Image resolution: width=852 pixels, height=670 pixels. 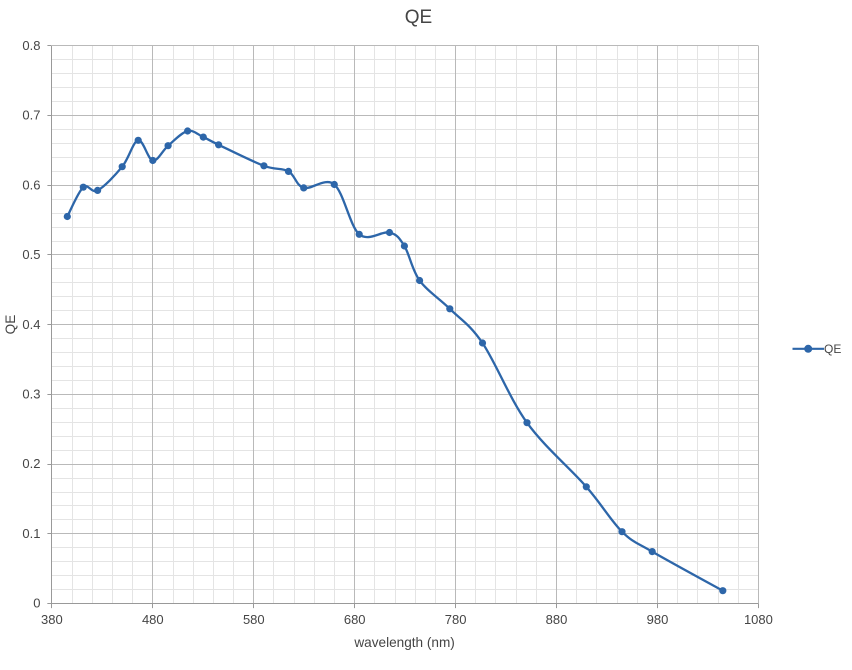 I want to click on svg-text: 0.8, so click(x=31, y=45).